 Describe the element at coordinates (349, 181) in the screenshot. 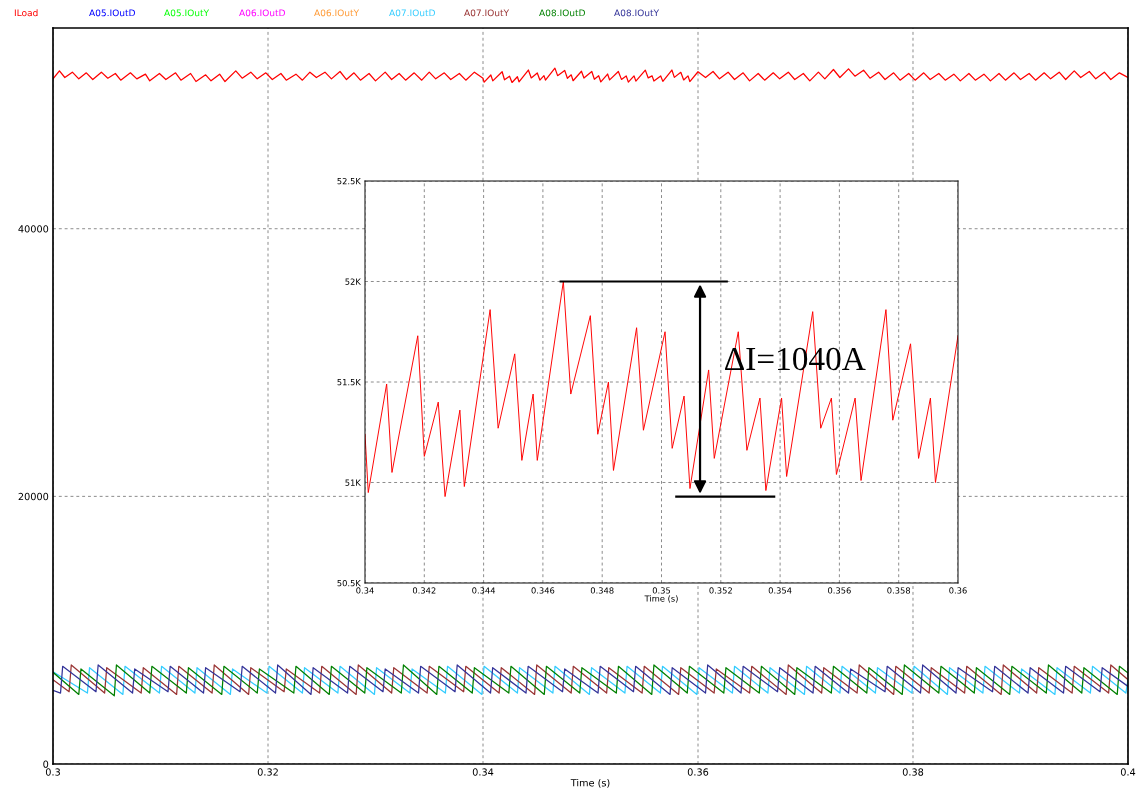

I see `y-tick-label: 52.5K` at that location.